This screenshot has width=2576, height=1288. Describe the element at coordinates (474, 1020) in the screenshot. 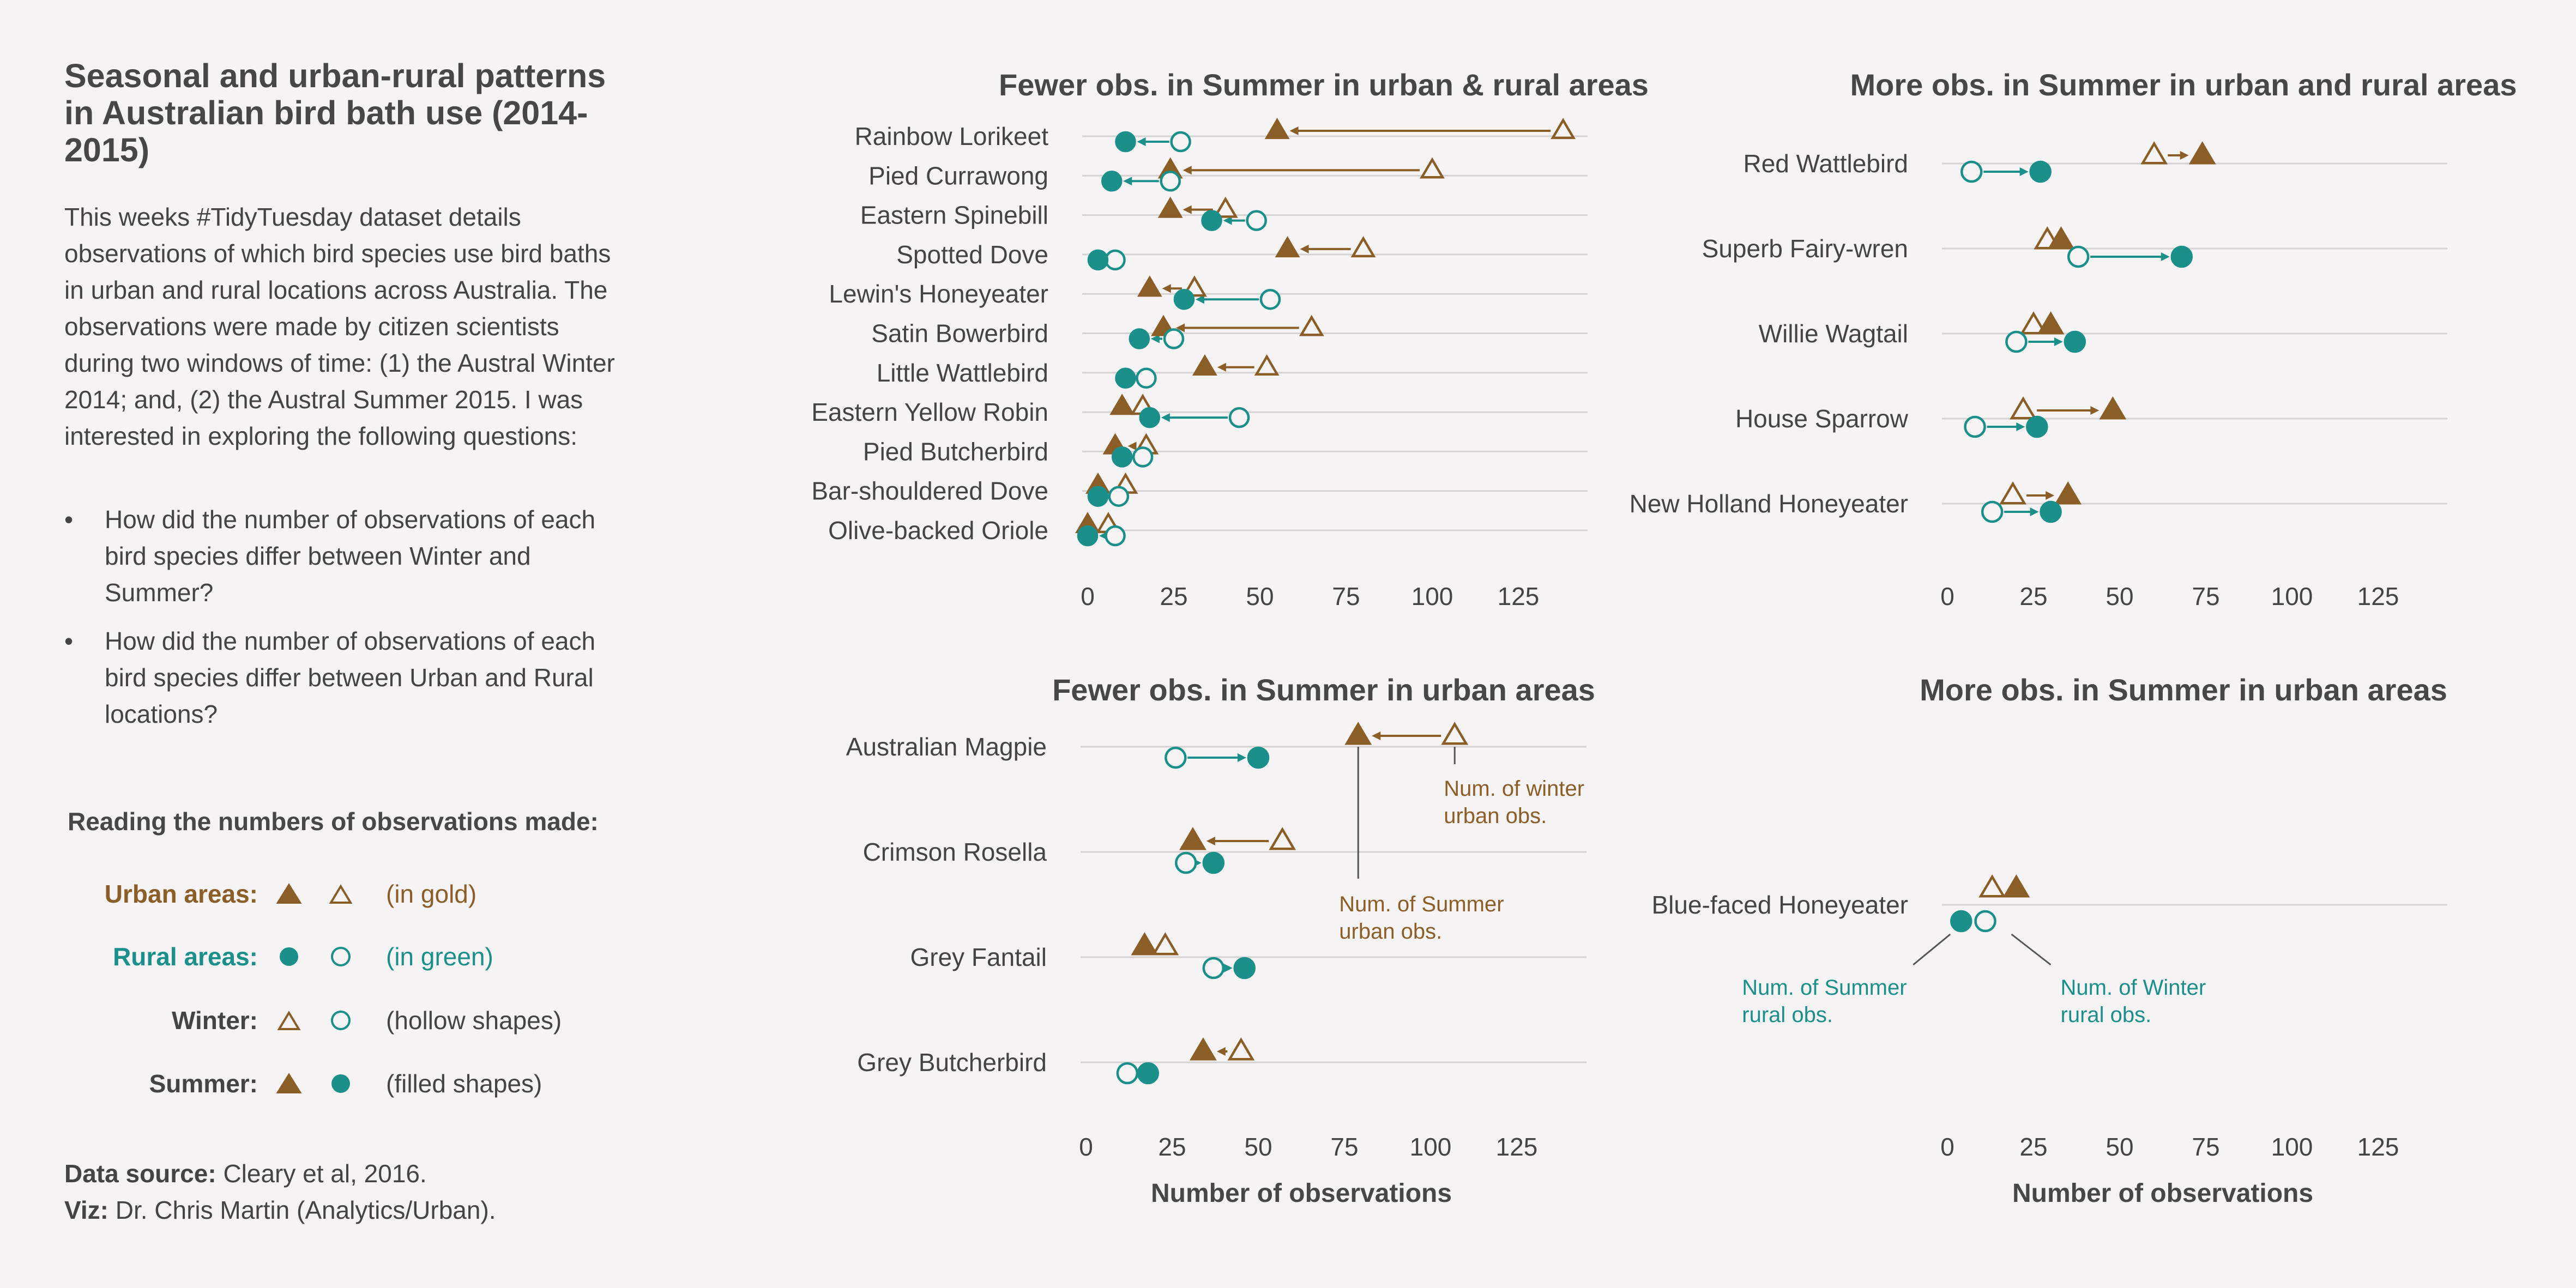

I see `legend-desc-winter: (hollow shapes)` at that location.